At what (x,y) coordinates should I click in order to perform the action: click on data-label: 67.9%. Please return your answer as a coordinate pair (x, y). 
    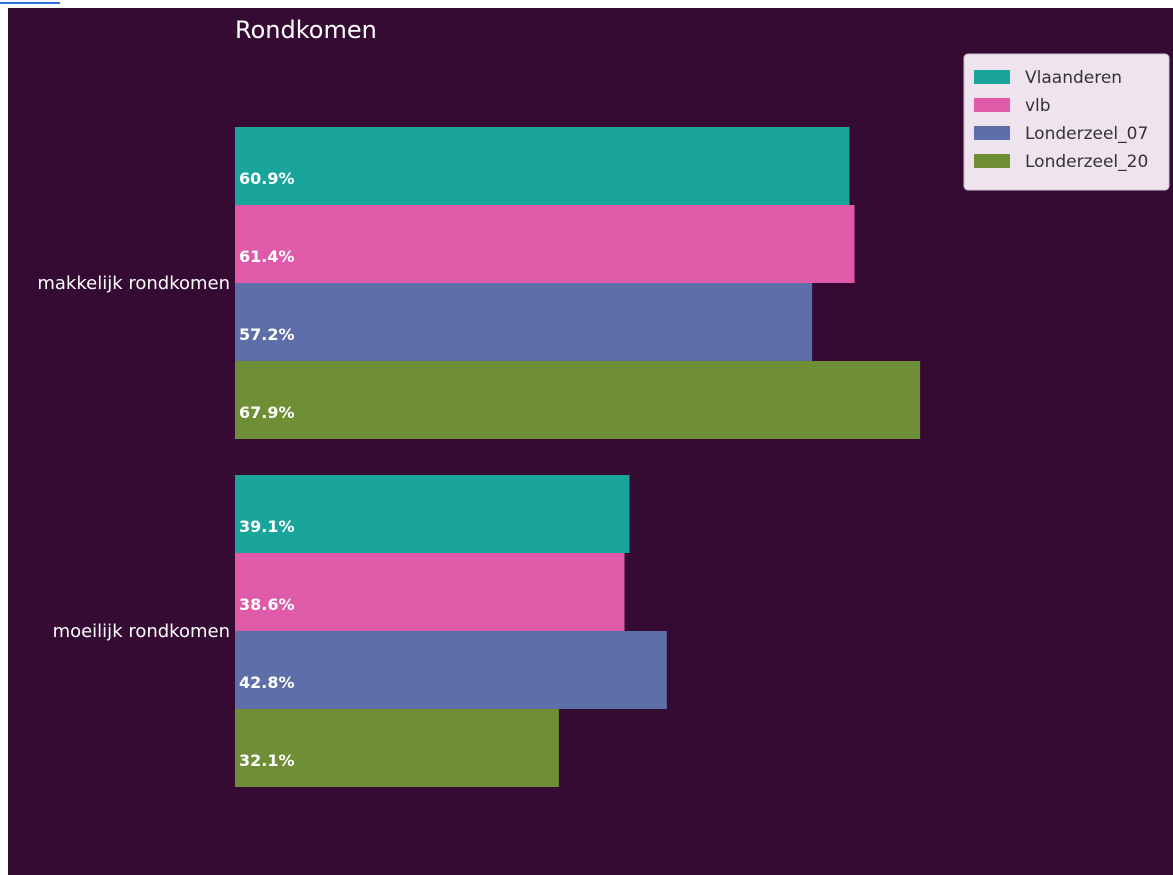
    Looking at the image, I should click on (267, 412).